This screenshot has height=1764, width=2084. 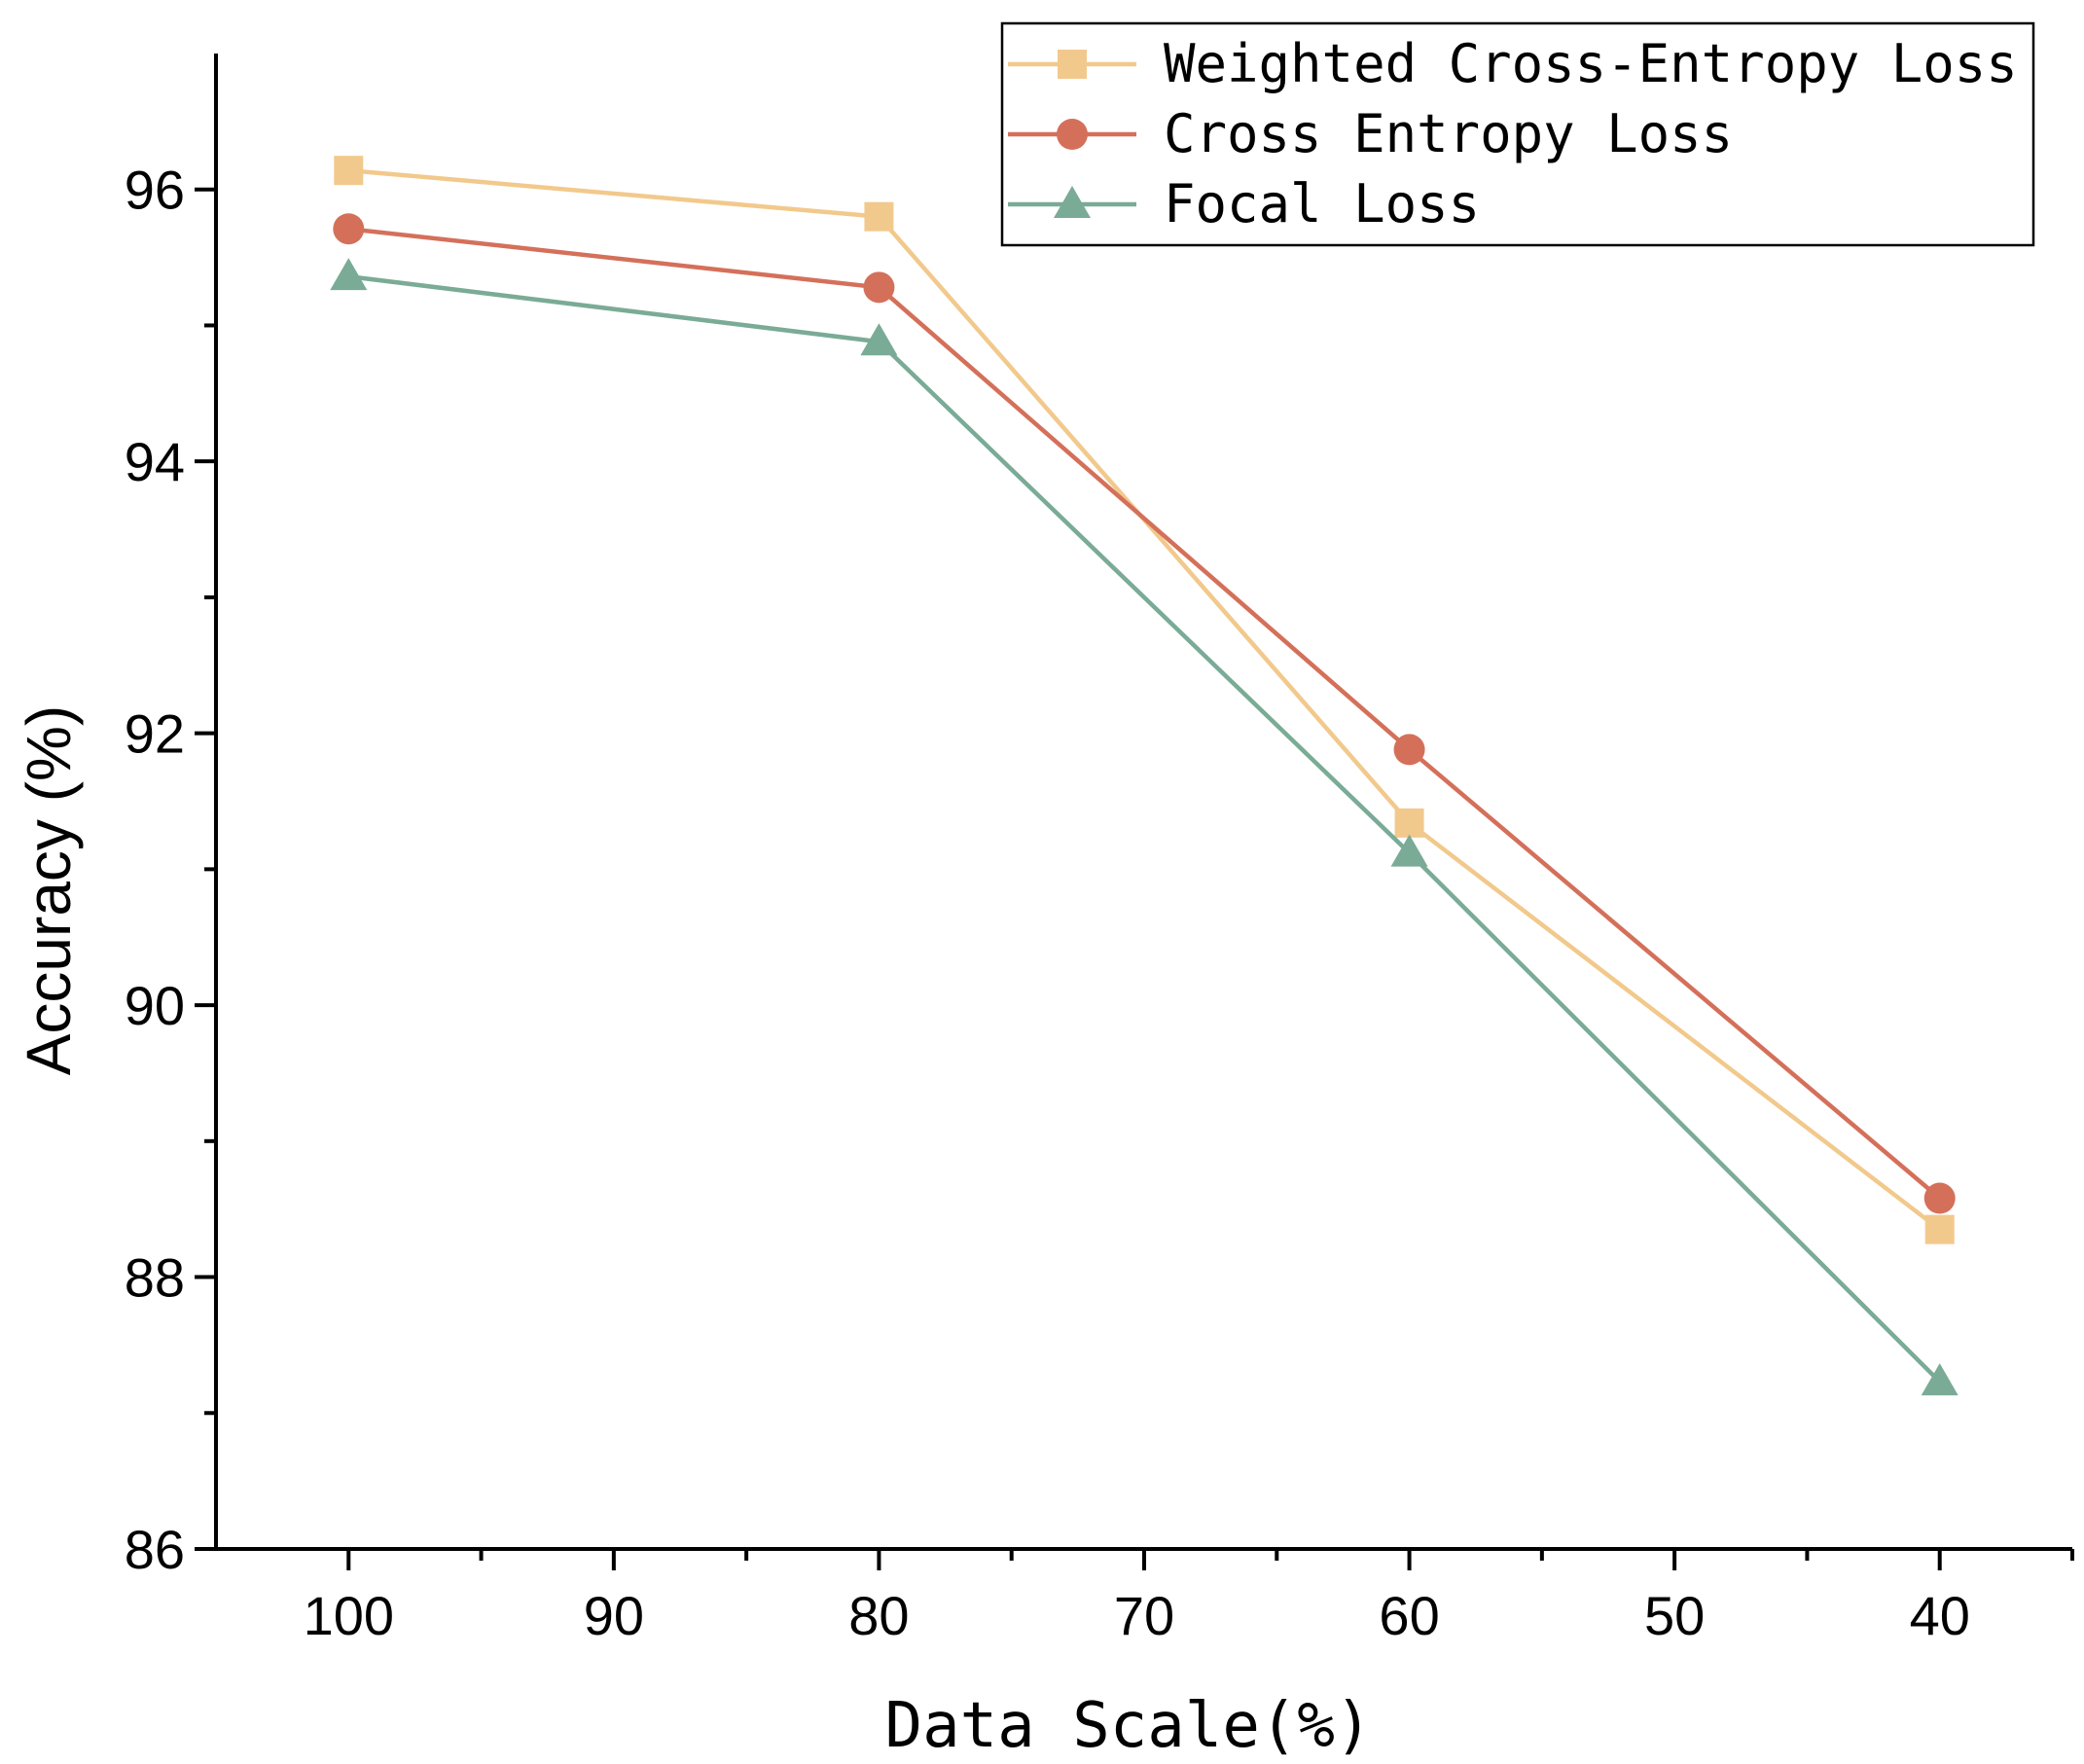 I want to click on legend-label: Focal Loss, so click(x=1322, y=203).